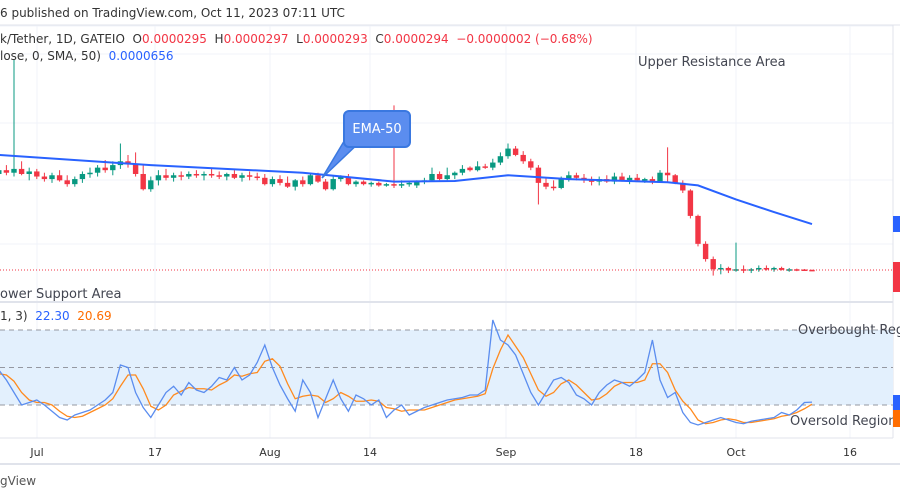 The width and height of the screenshot is (900, 500). What do you see at coordinates (141, 56) in the screenshot?
I see `ma-value: 0.0000656` at bounding box center [141, 56].